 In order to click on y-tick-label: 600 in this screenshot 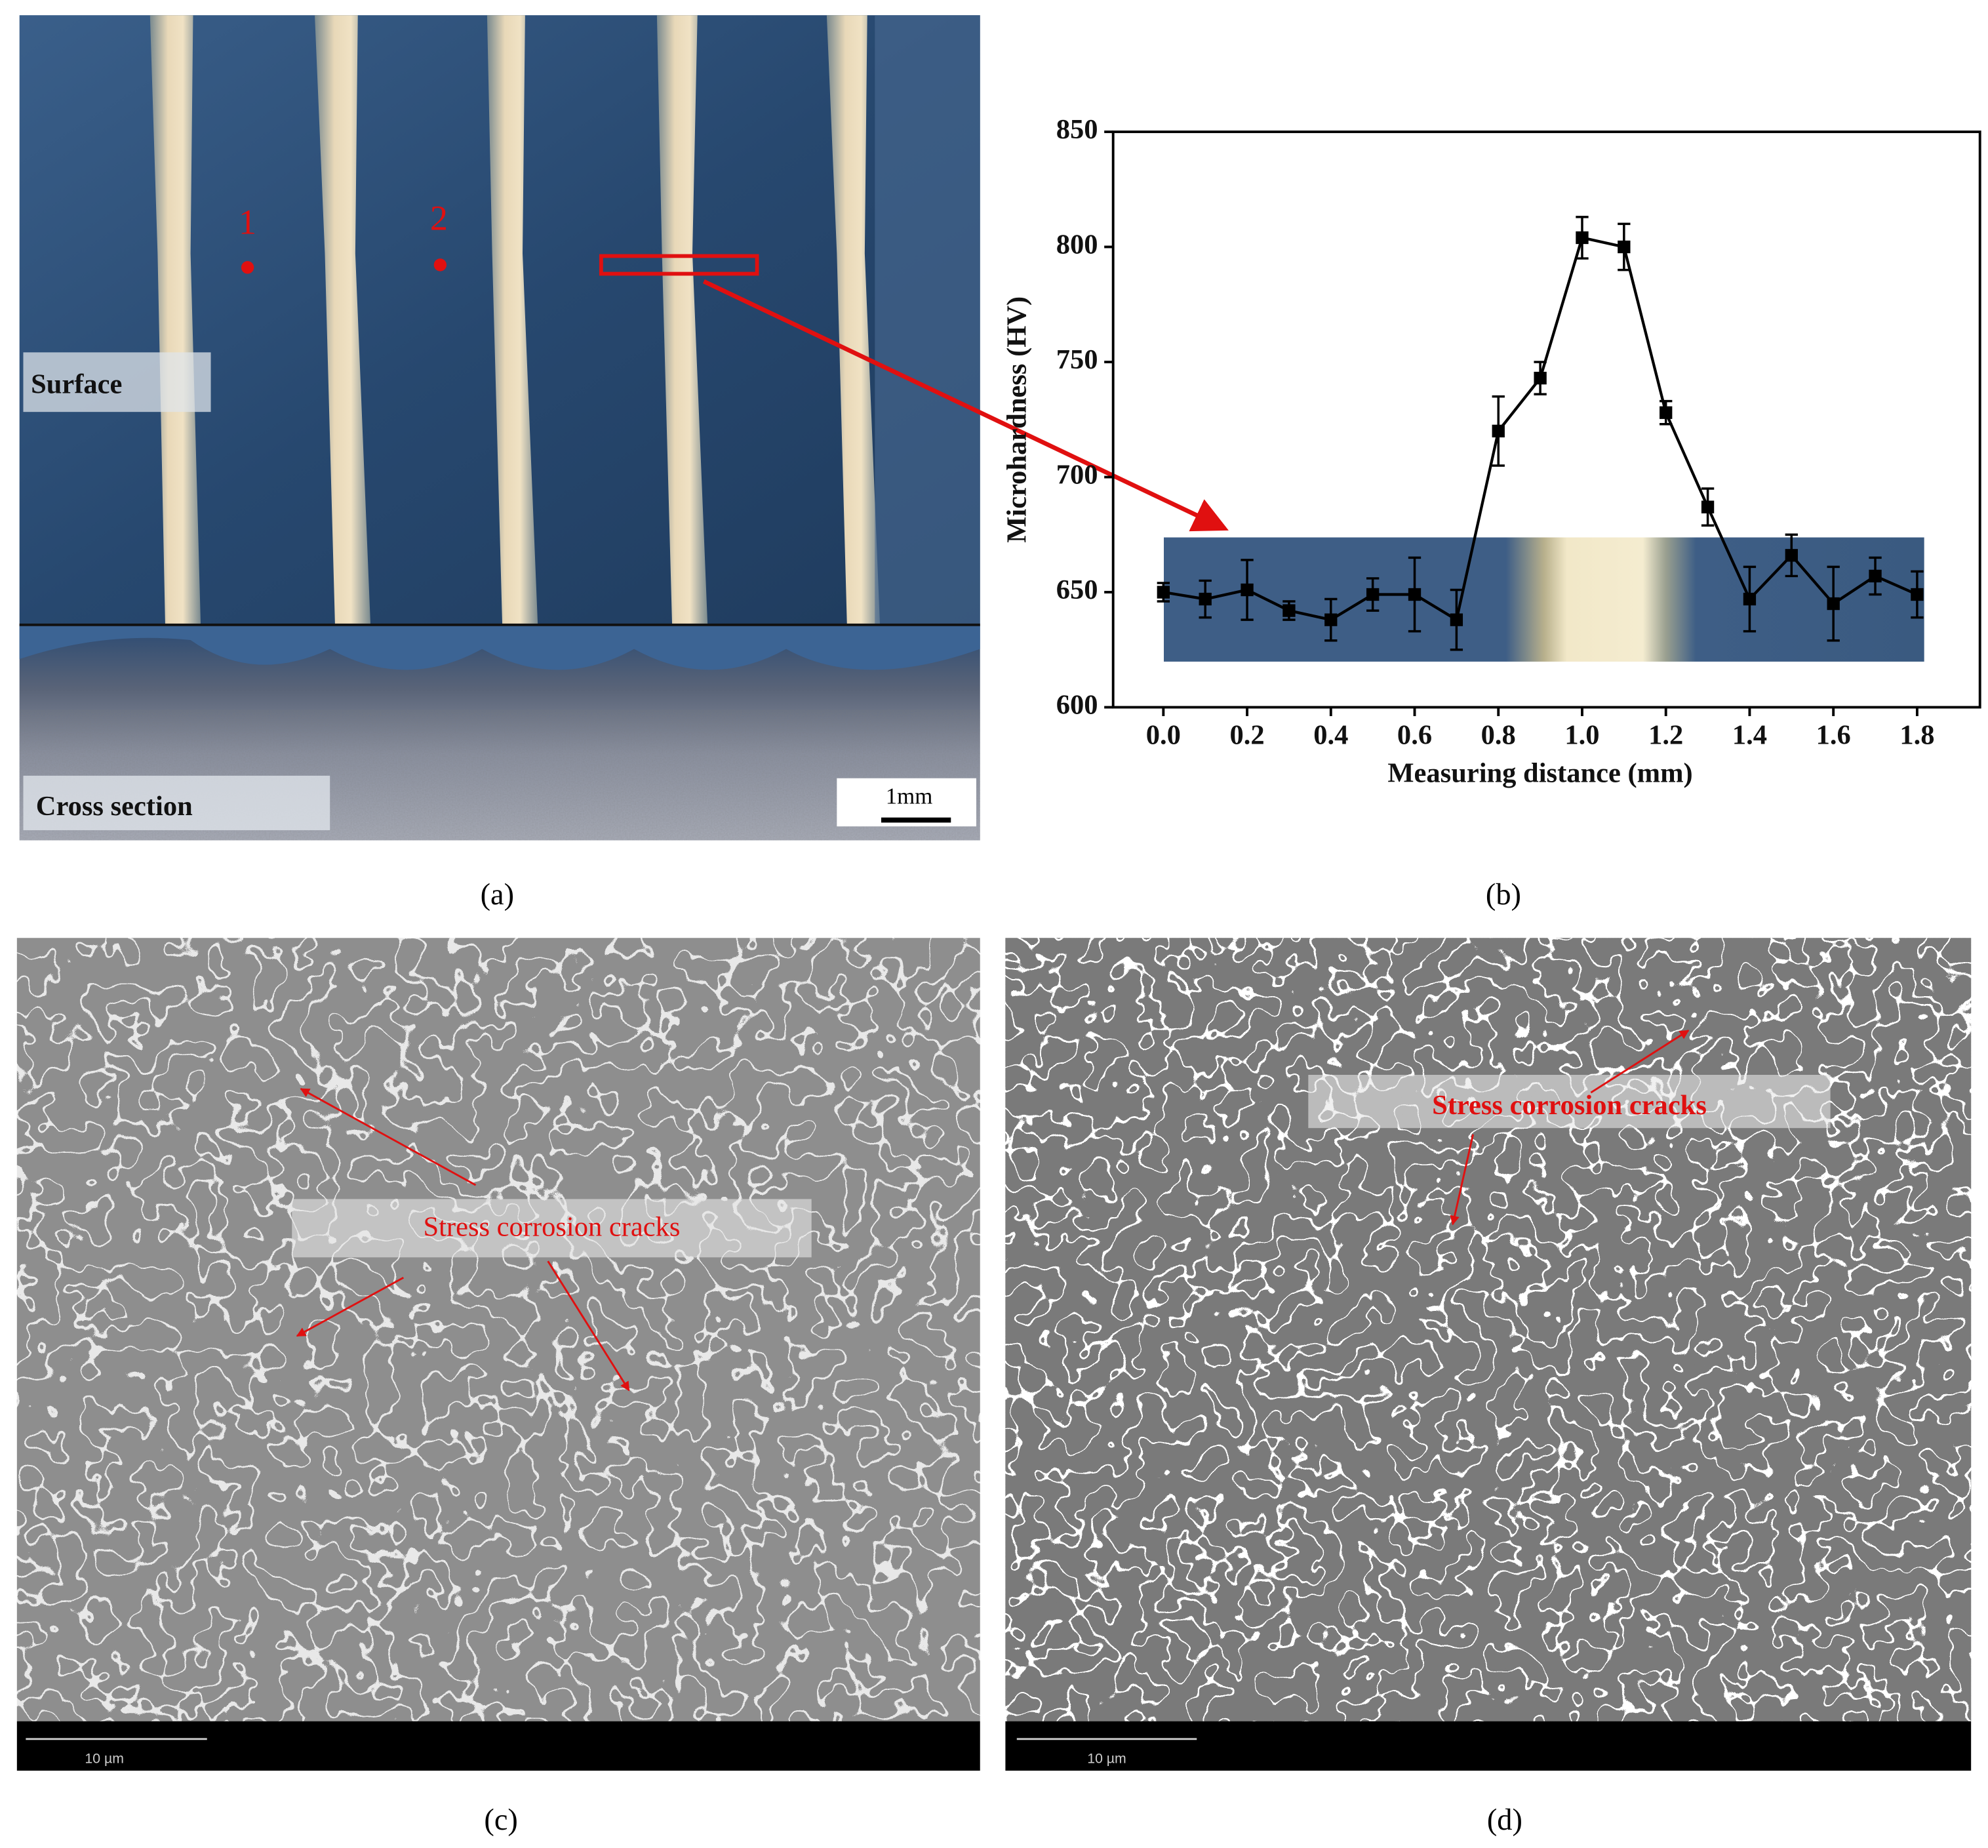, I will do `click(1077, 705)`.